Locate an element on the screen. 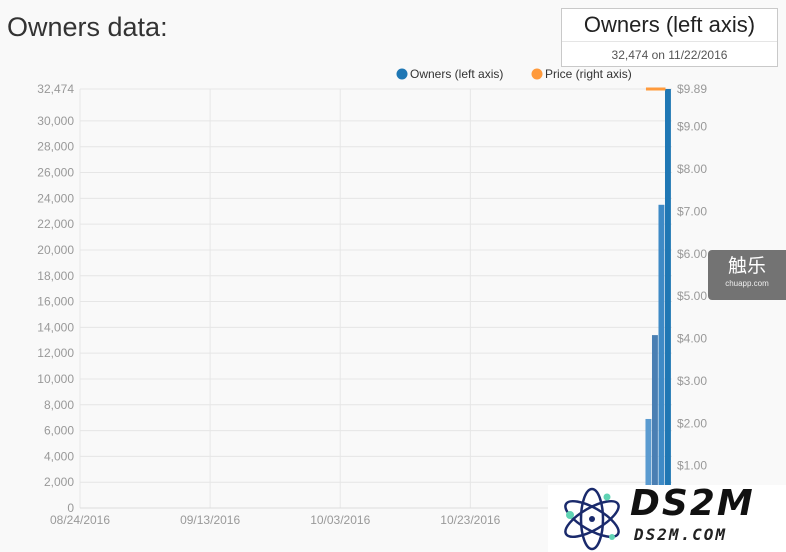 The width and height of the screenshot is (786, 552). x-tick-label: 10/23/2016 is located at coordinates (470, 520).